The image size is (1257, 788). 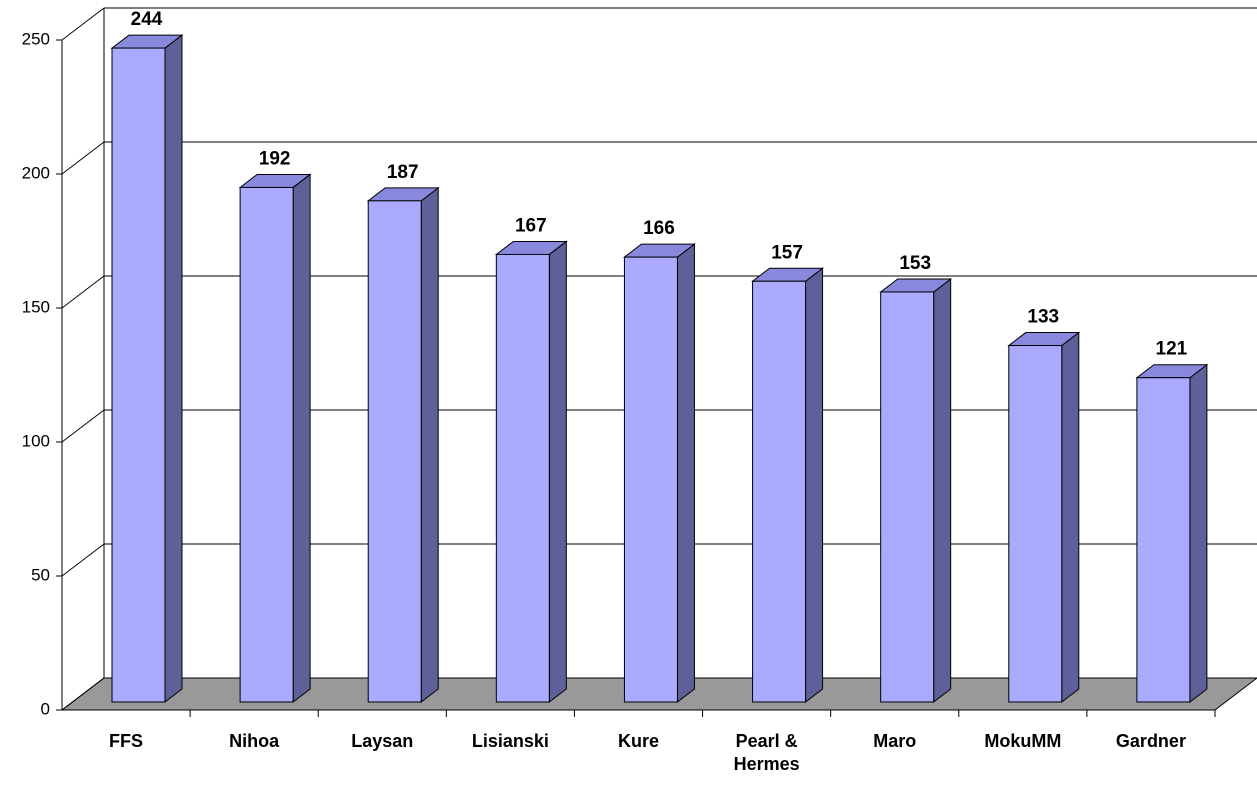 What do you see at coordinates (1043, 317) in the screenshot?
I see `value-label: 133` at bounding box center [1043, 317].